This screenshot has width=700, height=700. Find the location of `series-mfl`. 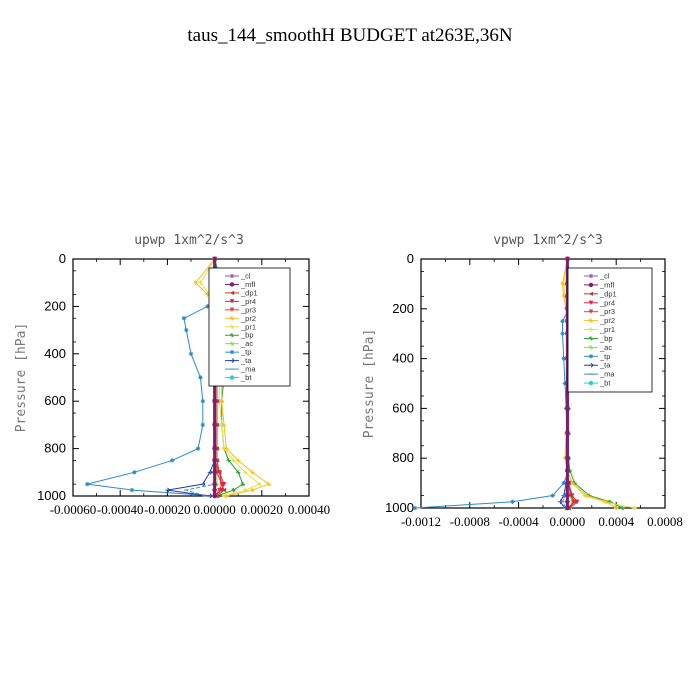

series-mfl is located at coordinates (567, 383).